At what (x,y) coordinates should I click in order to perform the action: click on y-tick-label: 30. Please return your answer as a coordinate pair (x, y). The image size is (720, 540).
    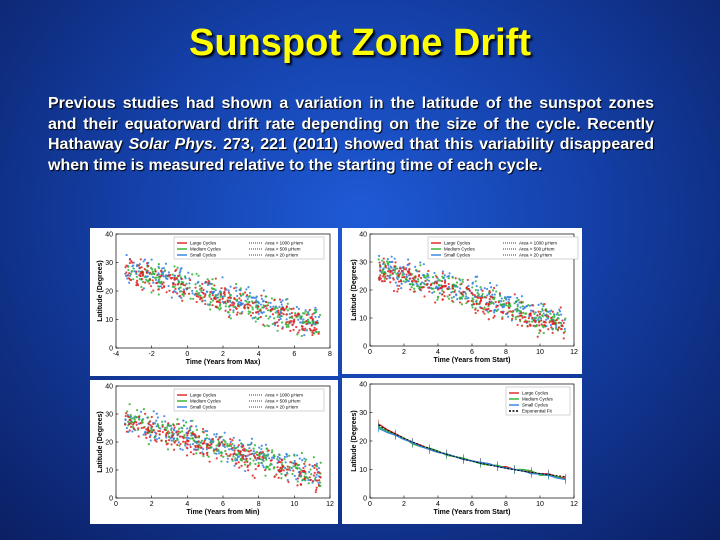
    Looking at the image, I should click on (363, 263).